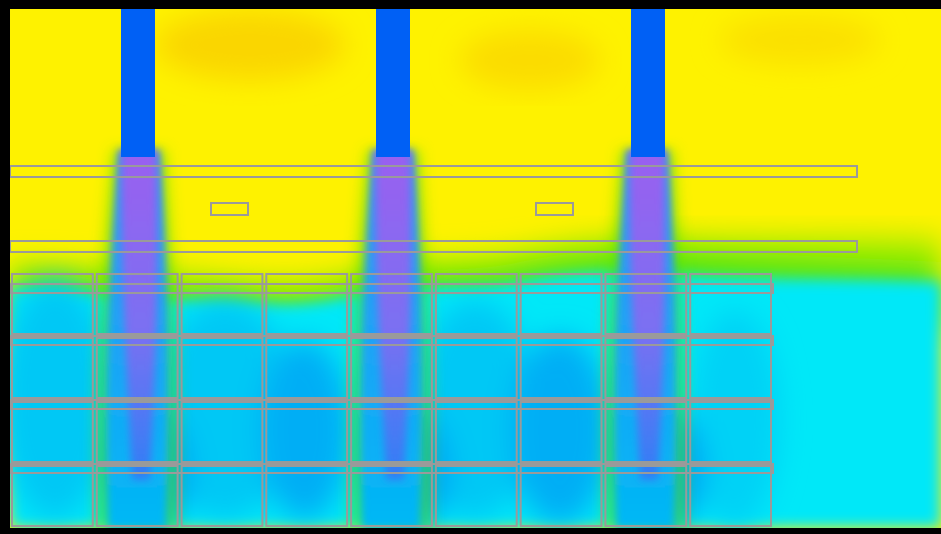 Image resolution: width=941 pixels, height=534 pixels. Describe the element at coordinates (554, 209) in the screenshot. I see `fixture-right` at that location.